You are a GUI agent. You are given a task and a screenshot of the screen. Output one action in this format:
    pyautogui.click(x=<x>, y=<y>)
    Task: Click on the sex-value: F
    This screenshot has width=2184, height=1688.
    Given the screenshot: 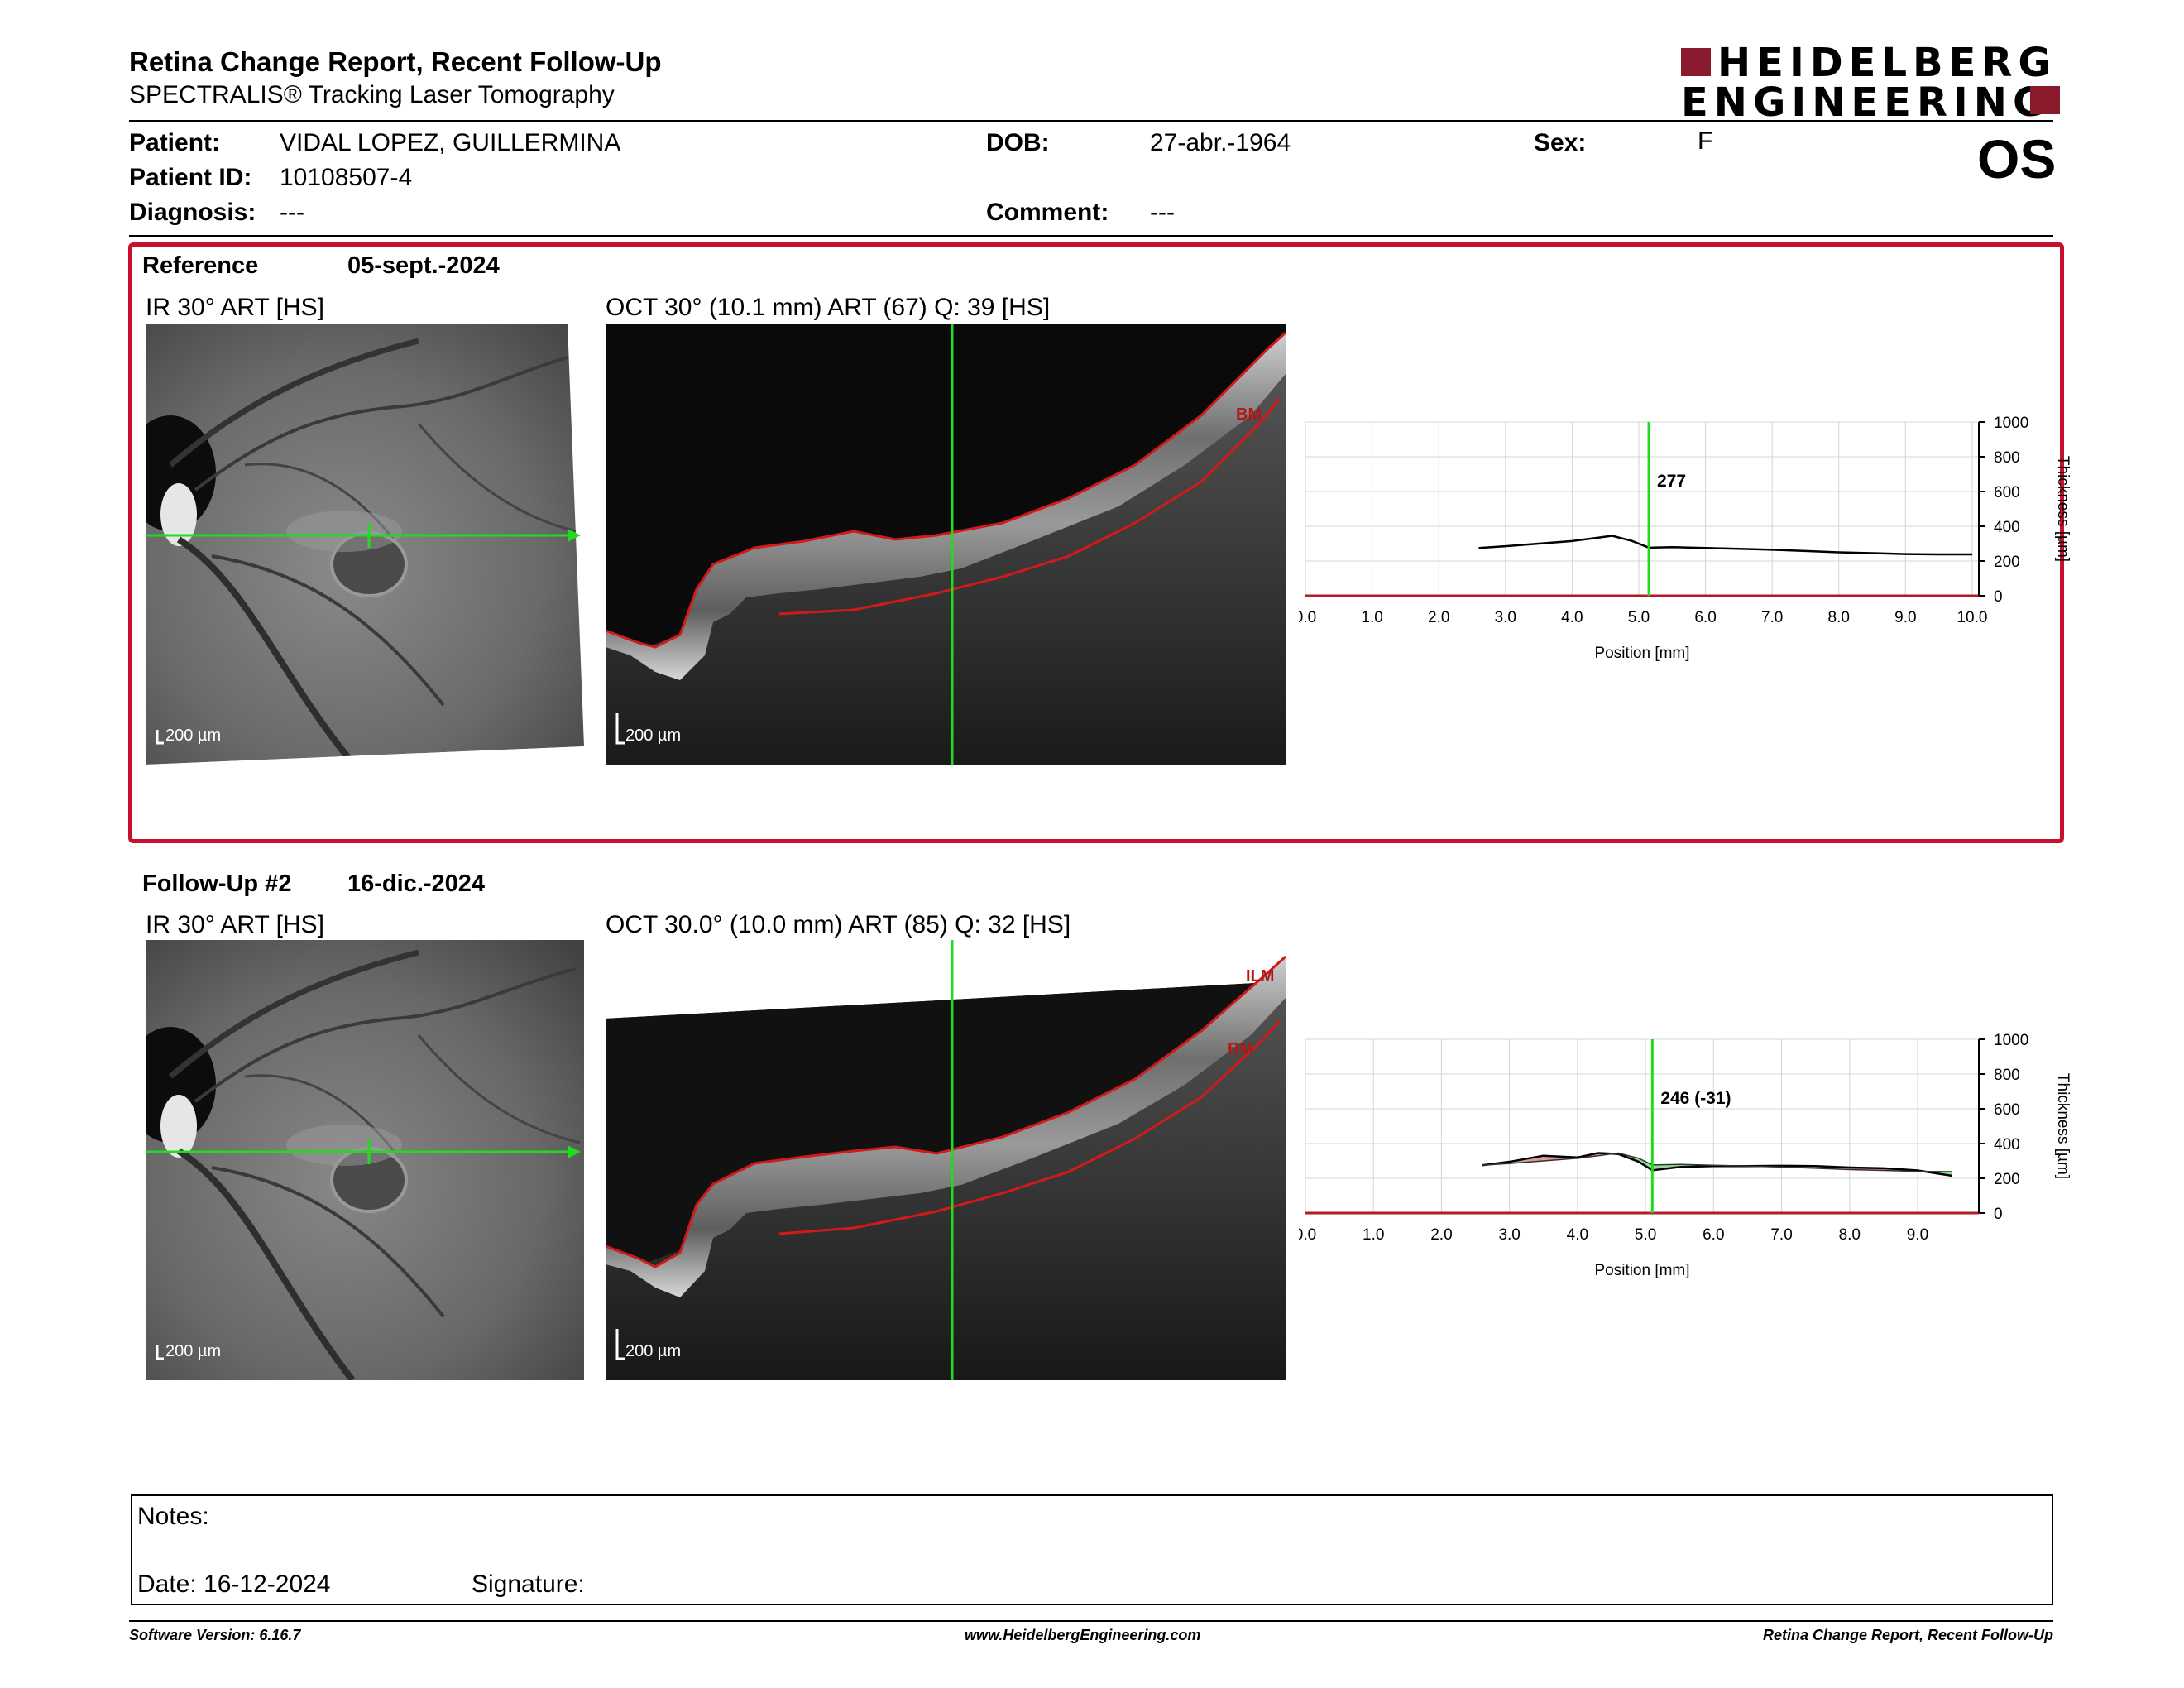 What is the action you would take?
    pyautogui.click(x=1705, y=141)
    